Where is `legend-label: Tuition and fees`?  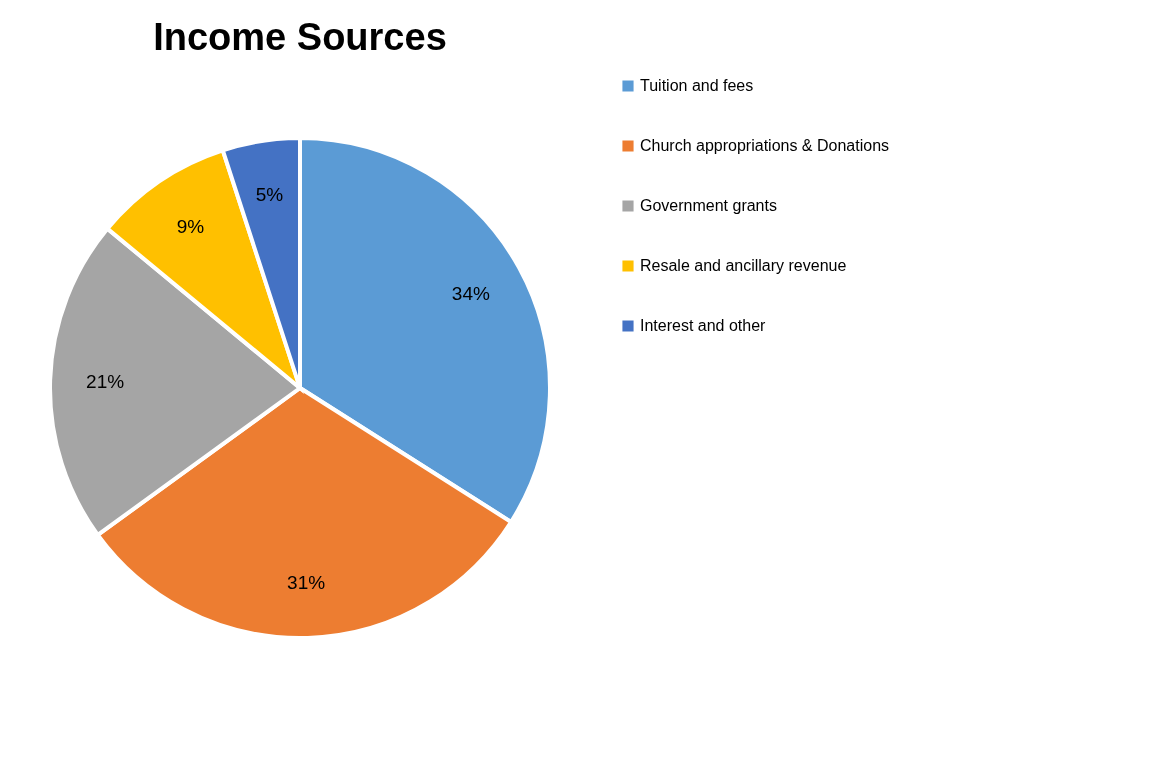 legend-label: Tuition and fees is located at coordinates (697, 85).